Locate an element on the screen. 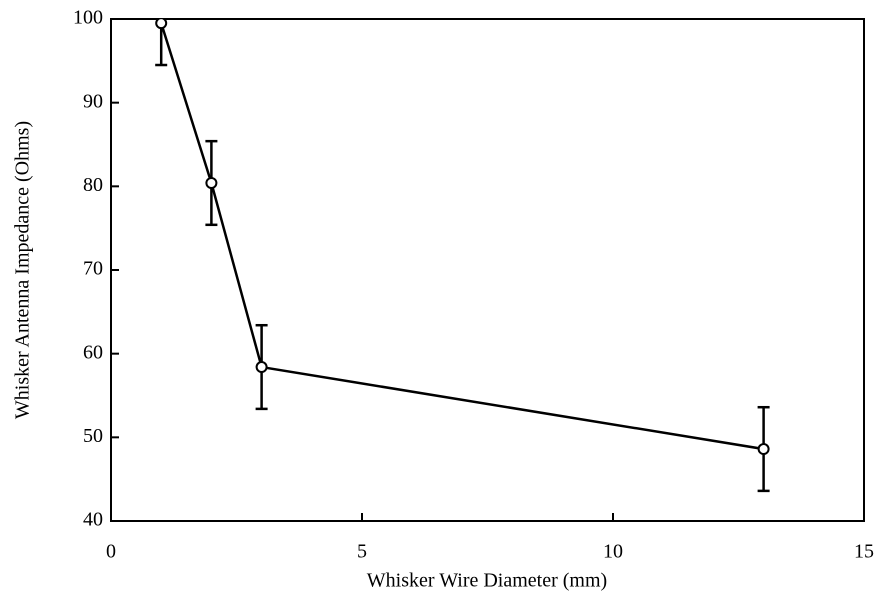 This screenshot has width=879, height=604. y-tick-label: 80 is located at coordinates (93, 185).